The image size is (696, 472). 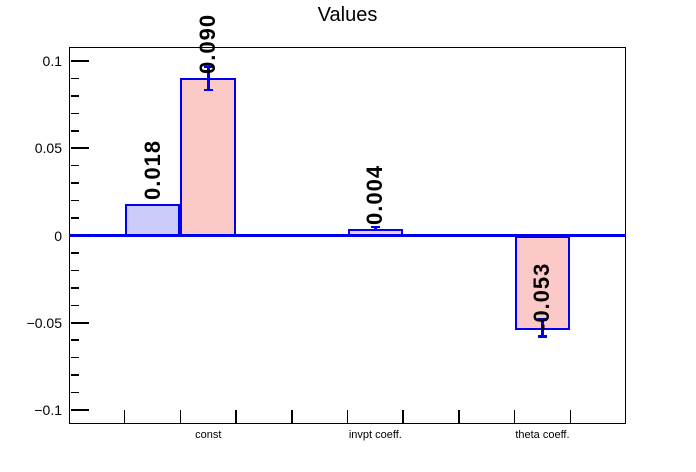 I want to click on x-axis-category-label: const, so click(x=208, y=434).